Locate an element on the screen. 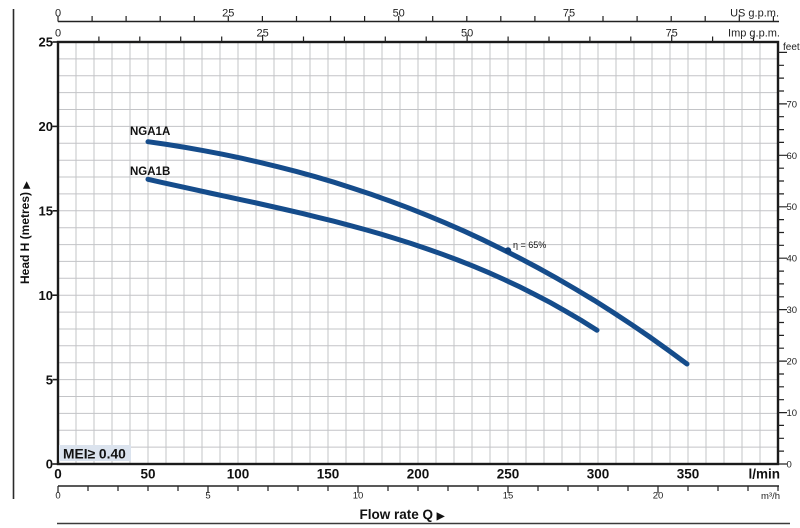 This screenshot has width=800, height=528. svg-text: l/min is located at coordinates (764, 474).